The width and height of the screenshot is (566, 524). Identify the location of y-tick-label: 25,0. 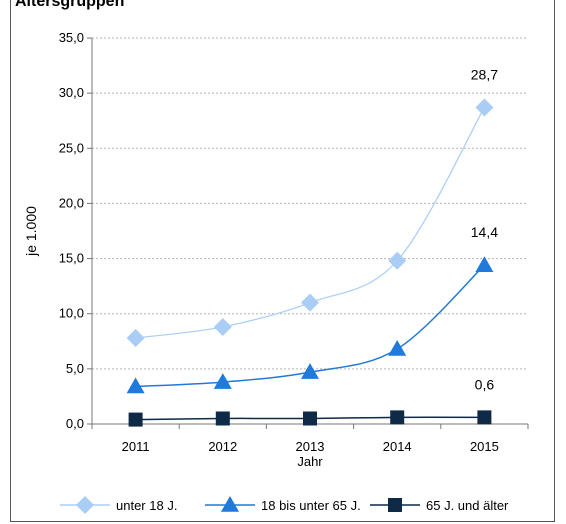
(71, 147).